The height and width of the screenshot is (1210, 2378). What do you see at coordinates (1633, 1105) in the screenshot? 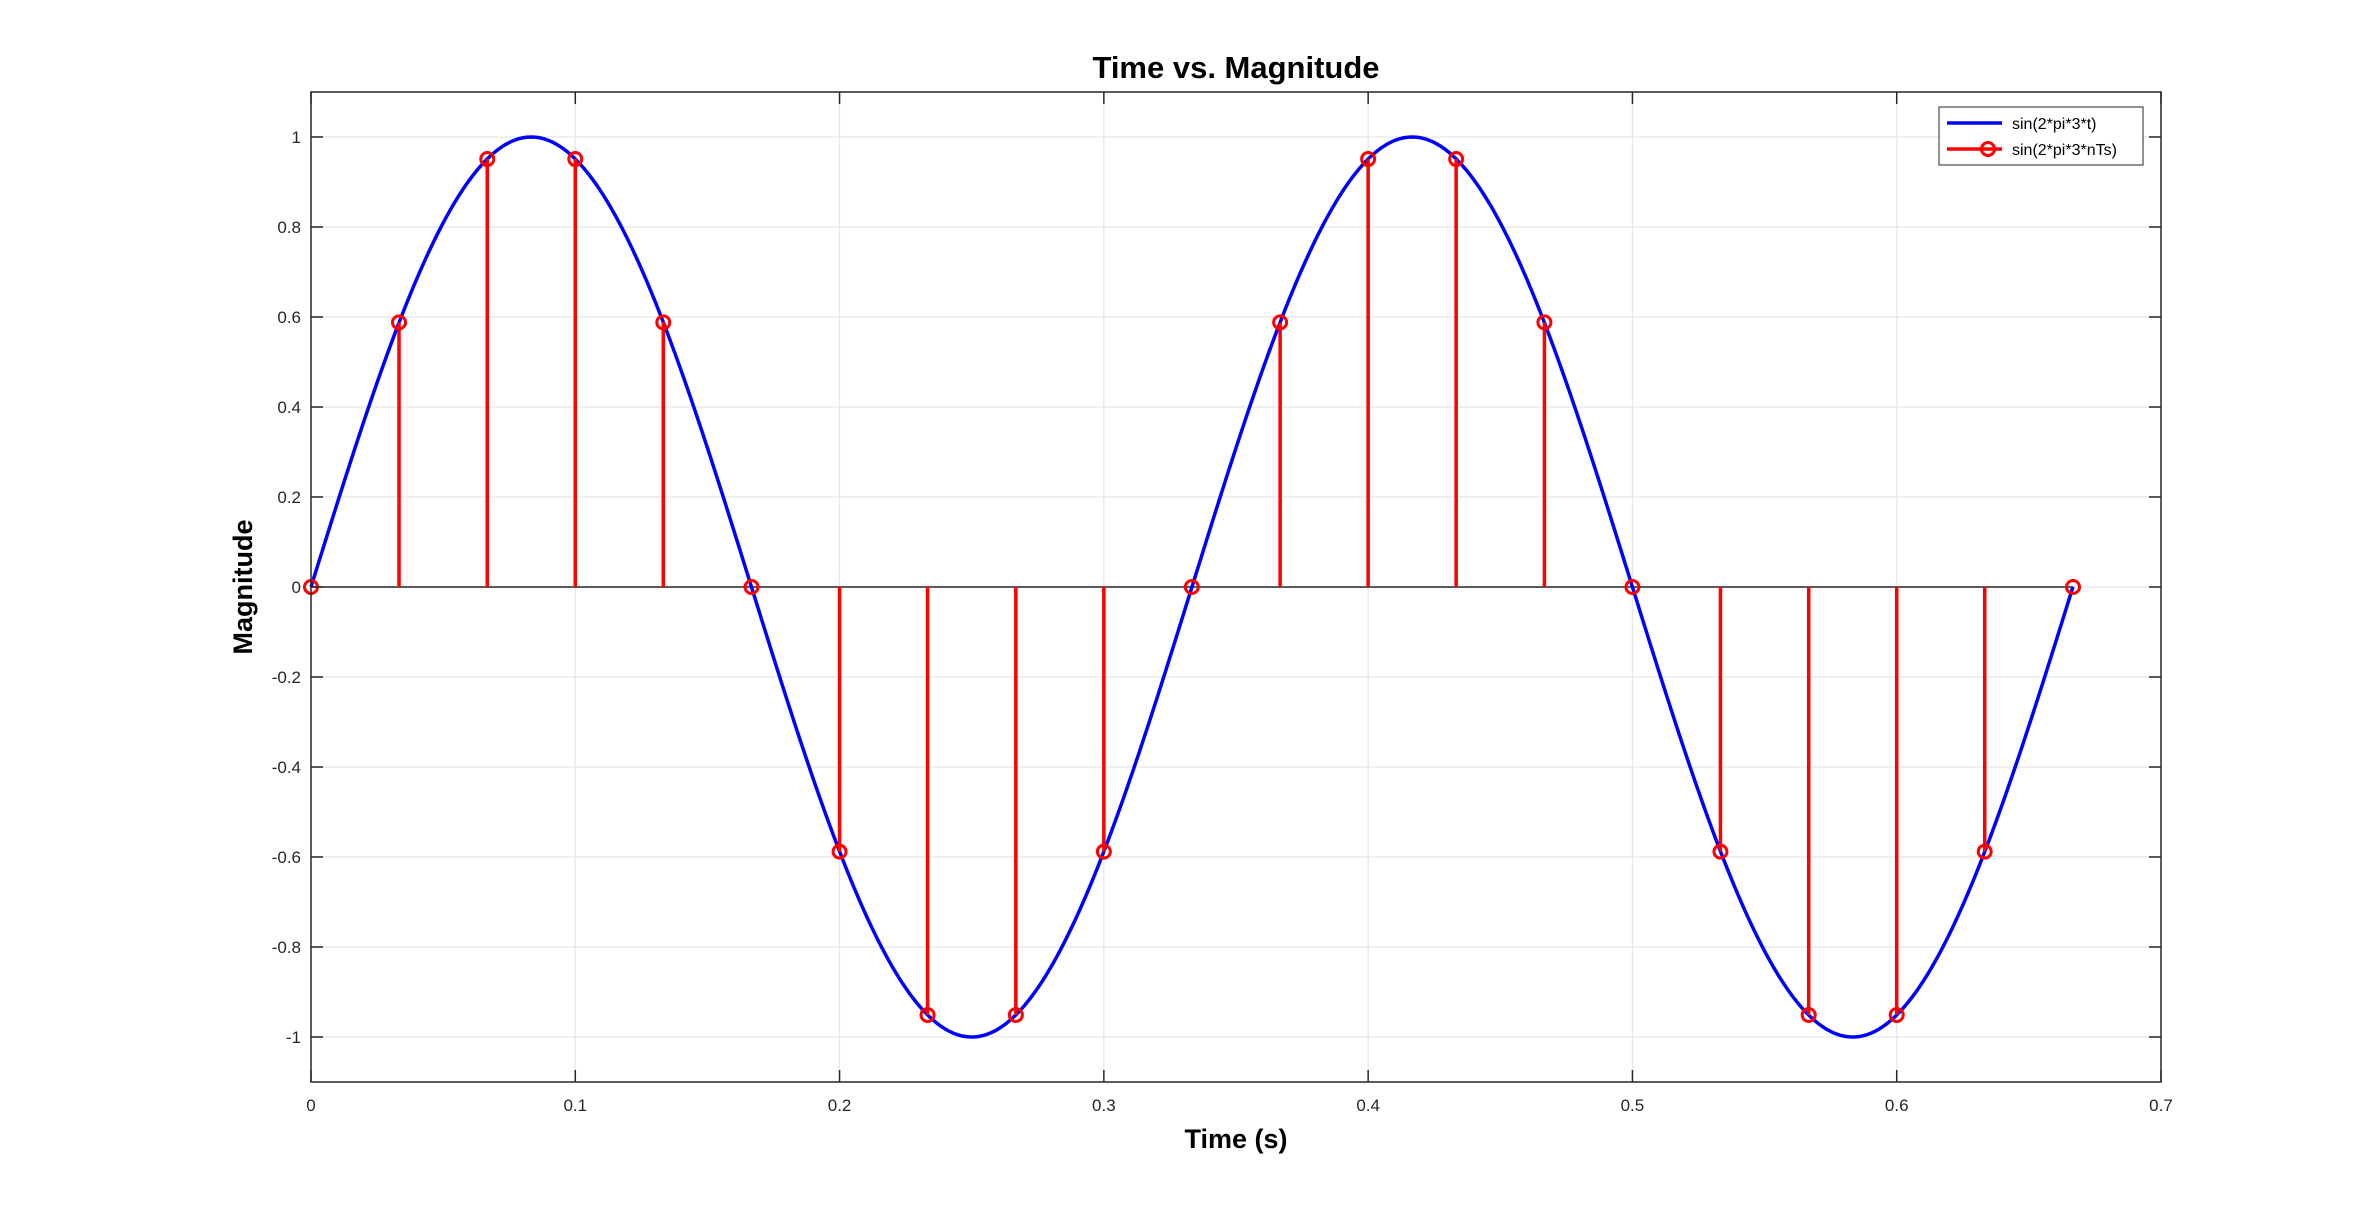
I see `x-tick-label: 0.5` at bounding box center [1633, 1105].